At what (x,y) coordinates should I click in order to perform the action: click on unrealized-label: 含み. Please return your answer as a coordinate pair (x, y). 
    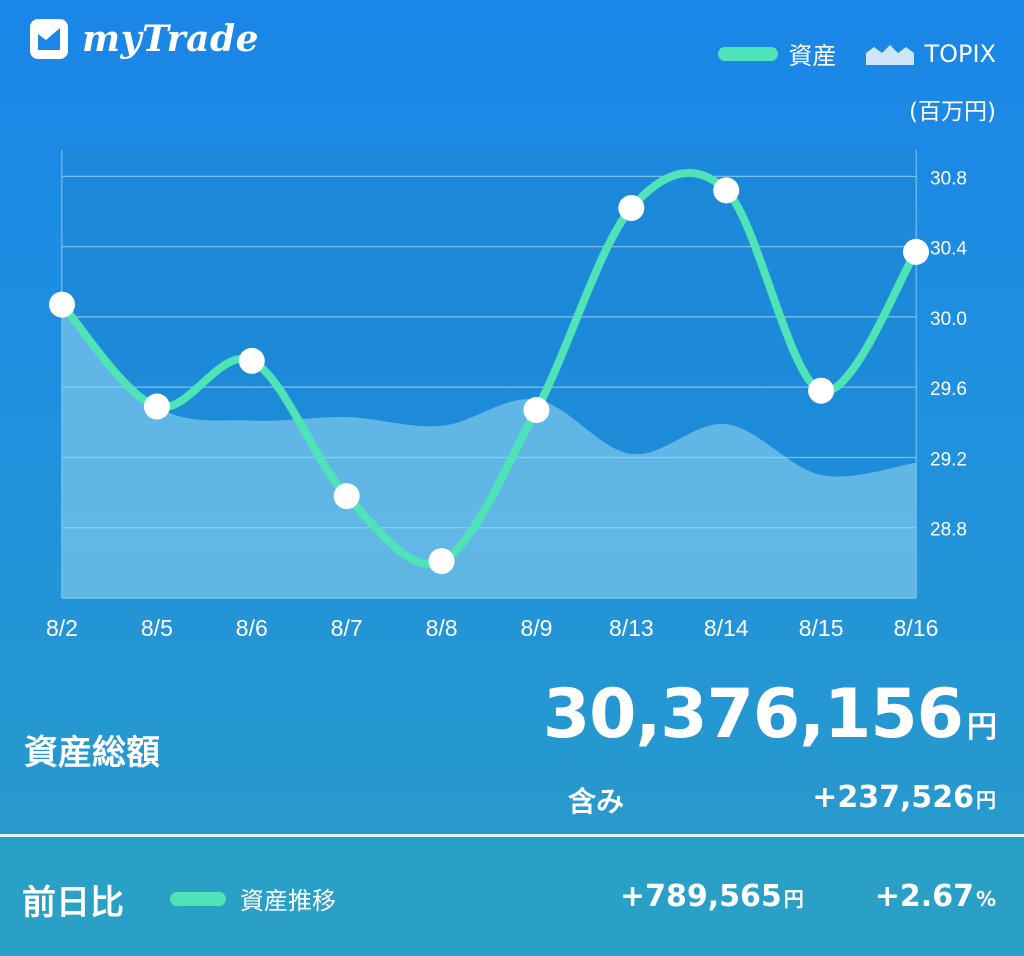
    Looking at the image, I should click on (596, 801).